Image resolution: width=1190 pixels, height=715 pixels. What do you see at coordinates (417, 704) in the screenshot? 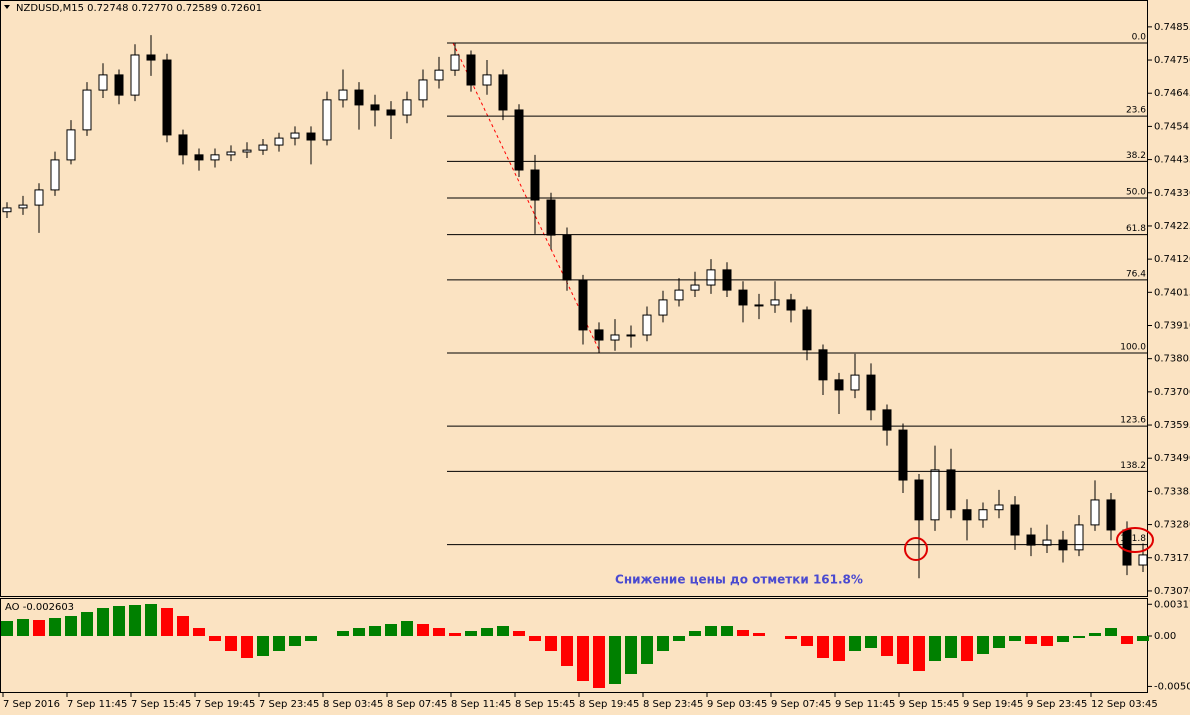
I see `x-tick-label: 8 Sep 07:45` at bounding box center [417, 704].